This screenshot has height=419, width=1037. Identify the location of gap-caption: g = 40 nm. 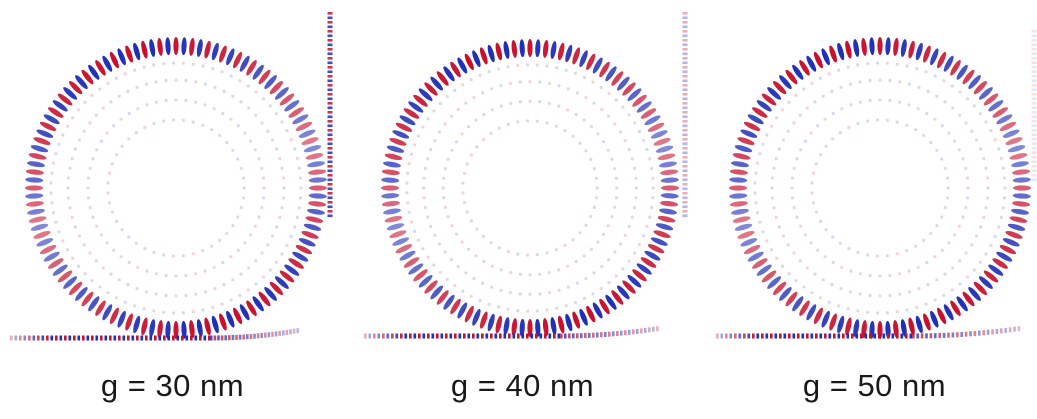
(522, 385).